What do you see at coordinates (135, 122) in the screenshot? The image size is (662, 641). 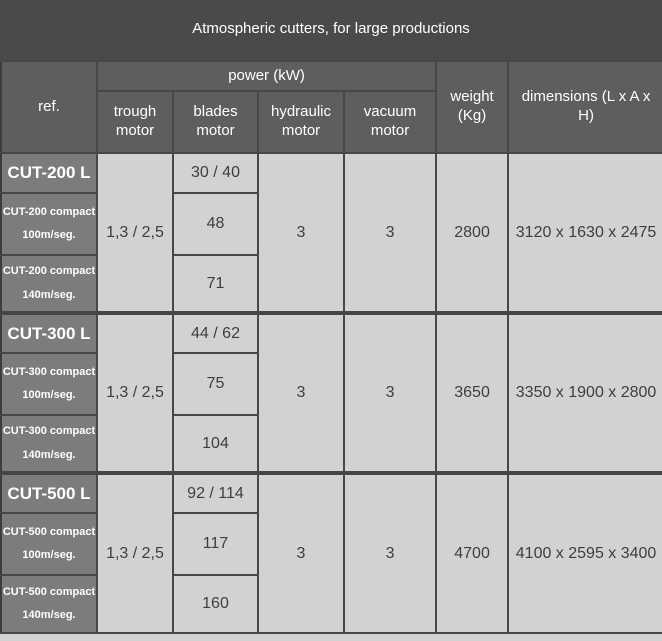 I see `col-header-trough-motor: trough motor` at bounding box center [135, 122].